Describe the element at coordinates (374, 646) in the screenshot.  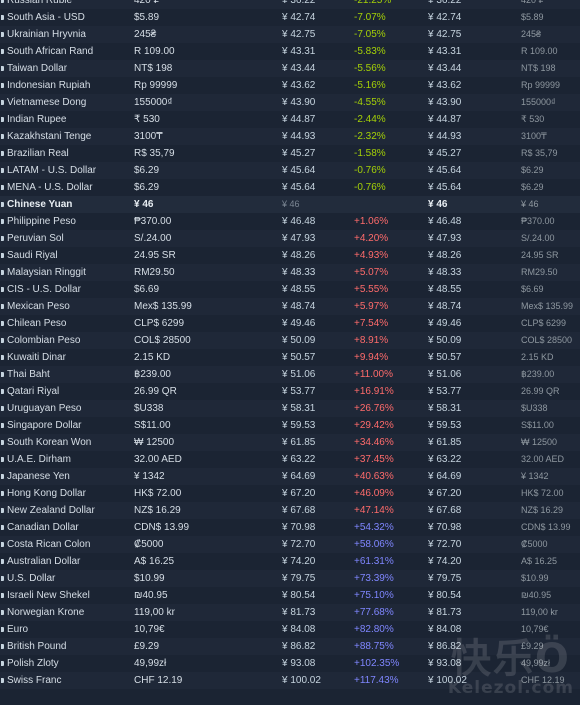
I see `price-difference: +88.75%` at that location.